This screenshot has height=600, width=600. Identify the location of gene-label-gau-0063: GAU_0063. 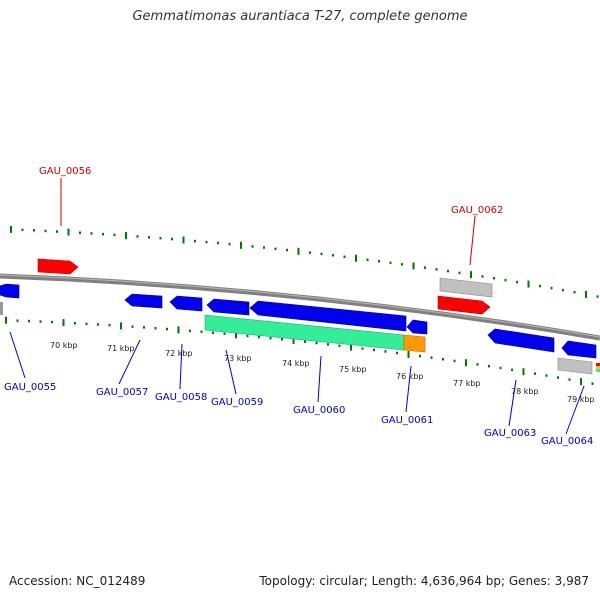
(510, 433).